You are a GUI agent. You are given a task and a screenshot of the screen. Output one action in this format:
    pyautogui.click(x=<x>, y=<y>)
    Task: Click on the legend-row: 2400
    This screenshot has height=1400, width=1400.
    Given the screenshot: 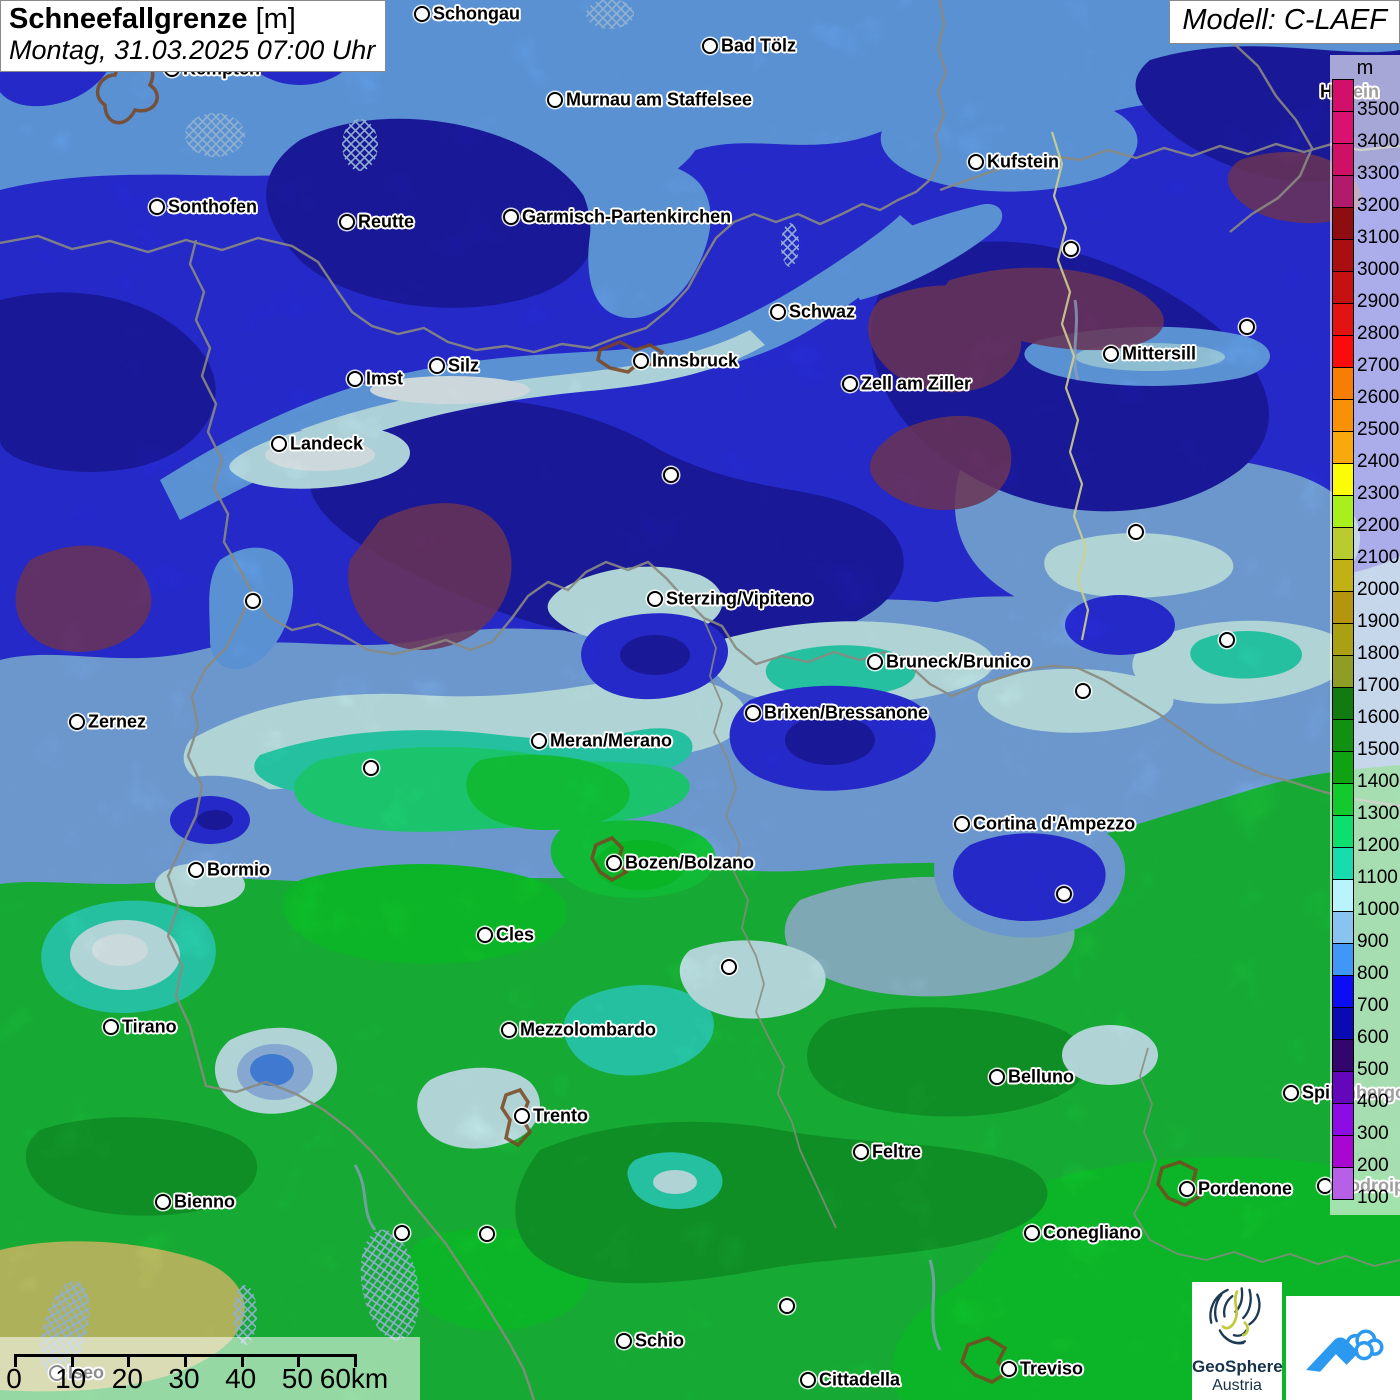 What is the action you would take?
    pyautogui.click(x=1365, y=451)
    